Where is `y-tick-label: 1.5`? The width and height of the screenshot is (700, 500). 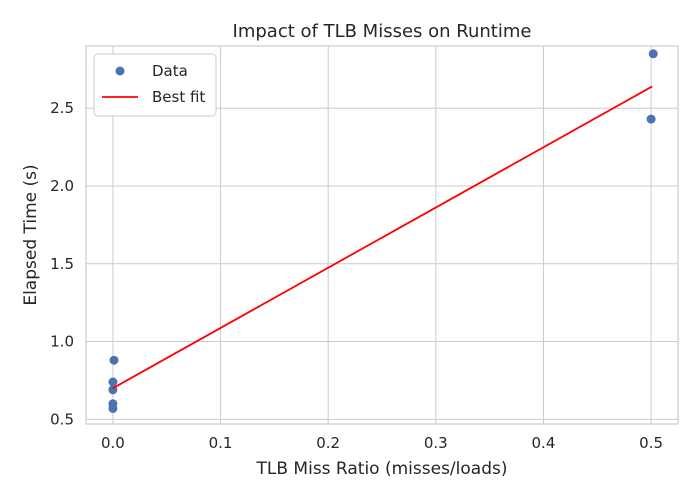
y-tick-label: 1.5 is located at coordinates (62, 264).